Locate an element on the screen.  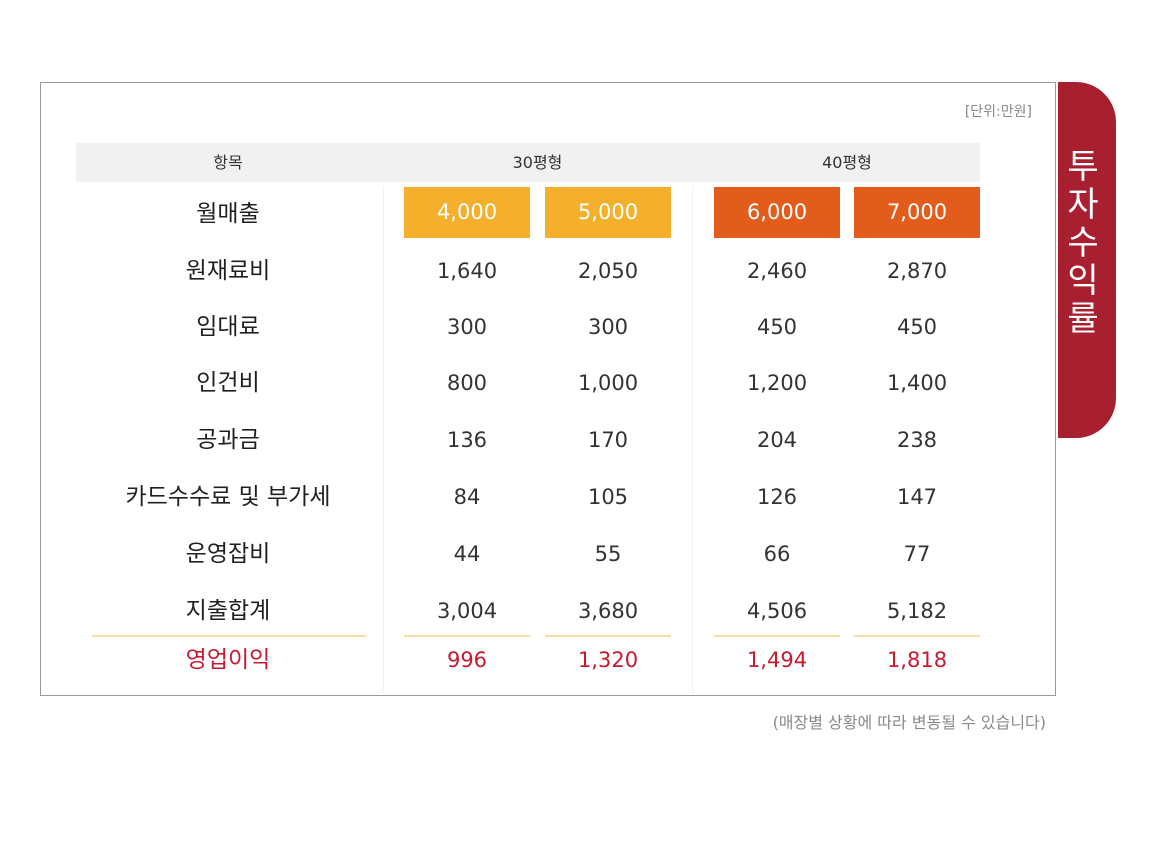
table-cell: 84 is located at coordinates (467, 497).